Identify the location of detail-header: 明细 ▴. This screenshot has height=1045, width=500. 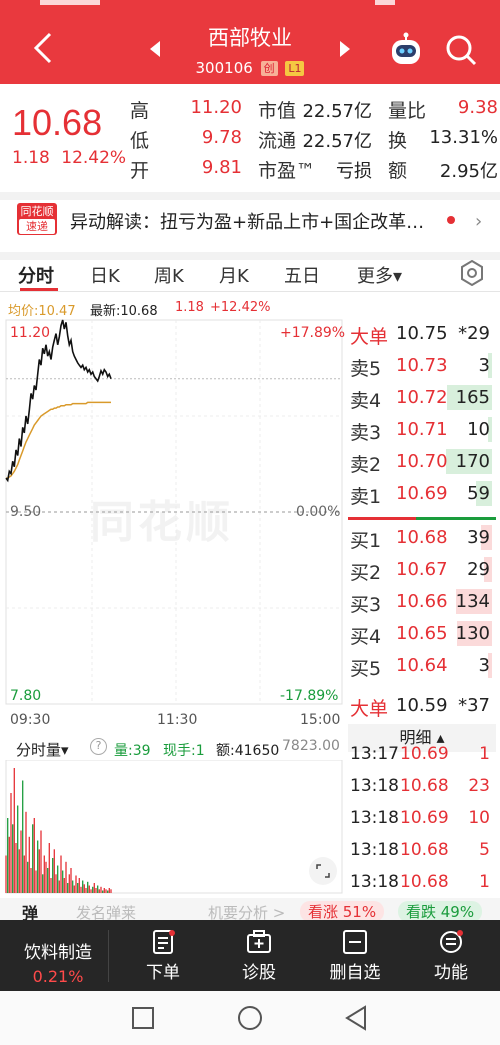
(422, 738).